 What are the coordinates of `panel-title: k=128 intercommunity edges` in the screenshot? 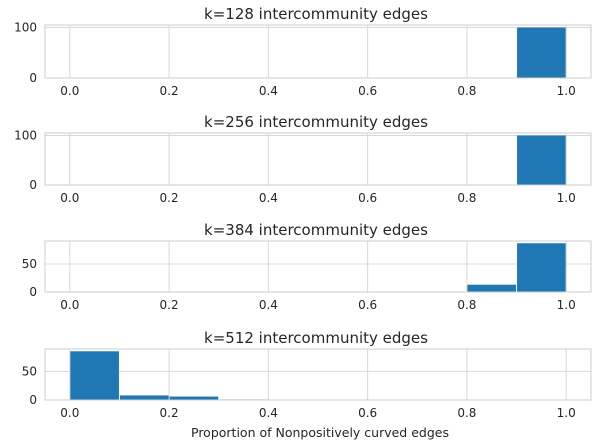 It's located at (316, 14).